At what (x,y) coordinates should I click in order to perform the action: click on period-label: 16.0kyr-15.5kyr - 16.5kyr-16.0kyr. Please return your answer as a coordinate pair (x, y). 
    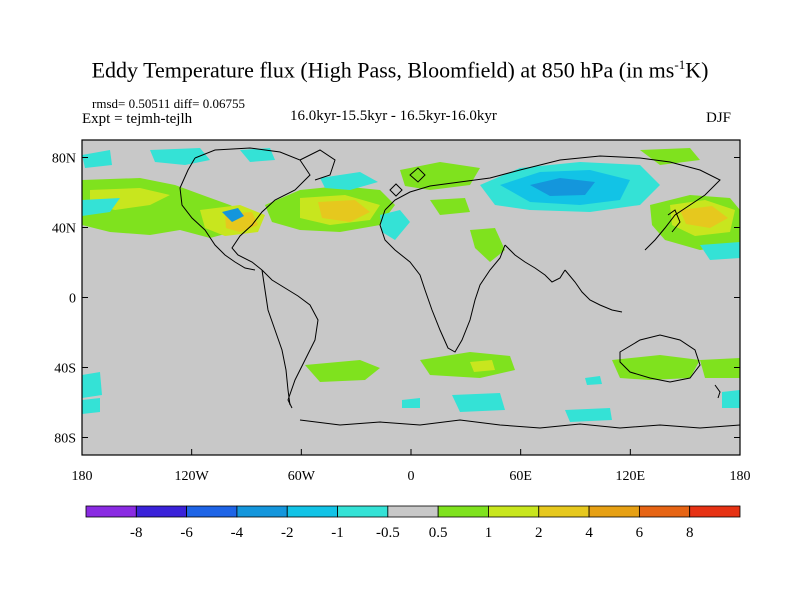
    Looking at the image, I should click on (393, 116).